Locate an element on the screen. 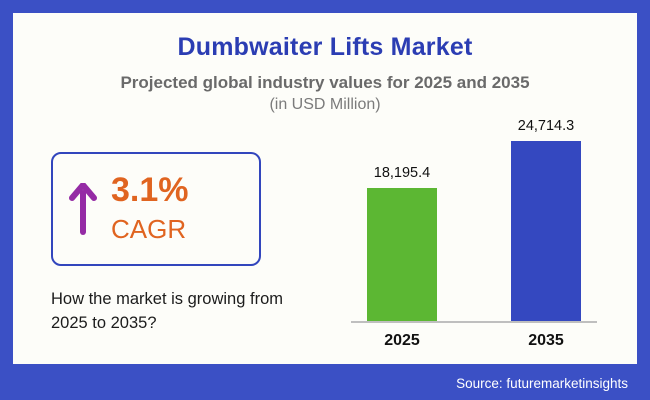 The height and width of the screenshot is (400, 650). bar-column-2035: 24,714.3 is located at coordinates (546, 219).